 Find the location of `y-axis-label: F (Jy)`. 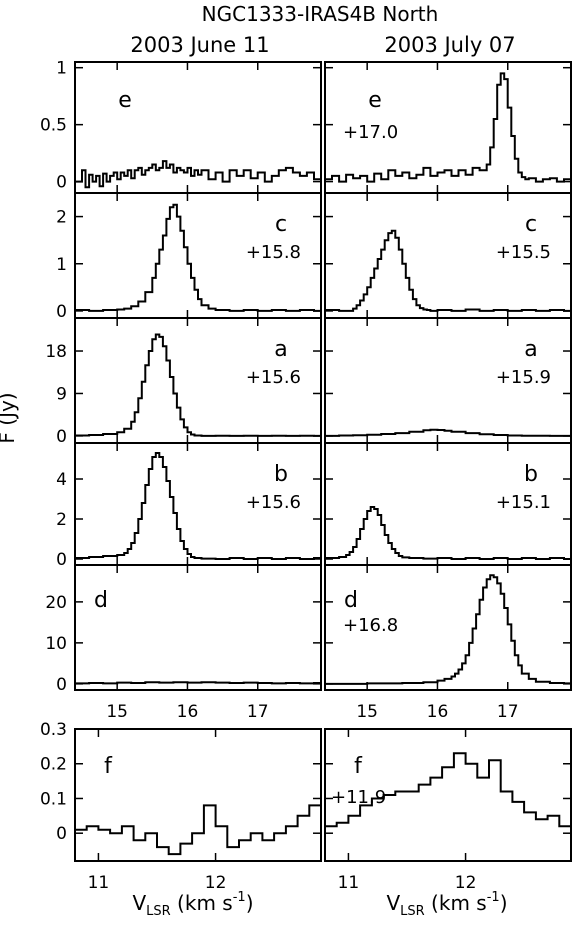

y-axis-label: F (Jy) is located at coordinates (9, 417).